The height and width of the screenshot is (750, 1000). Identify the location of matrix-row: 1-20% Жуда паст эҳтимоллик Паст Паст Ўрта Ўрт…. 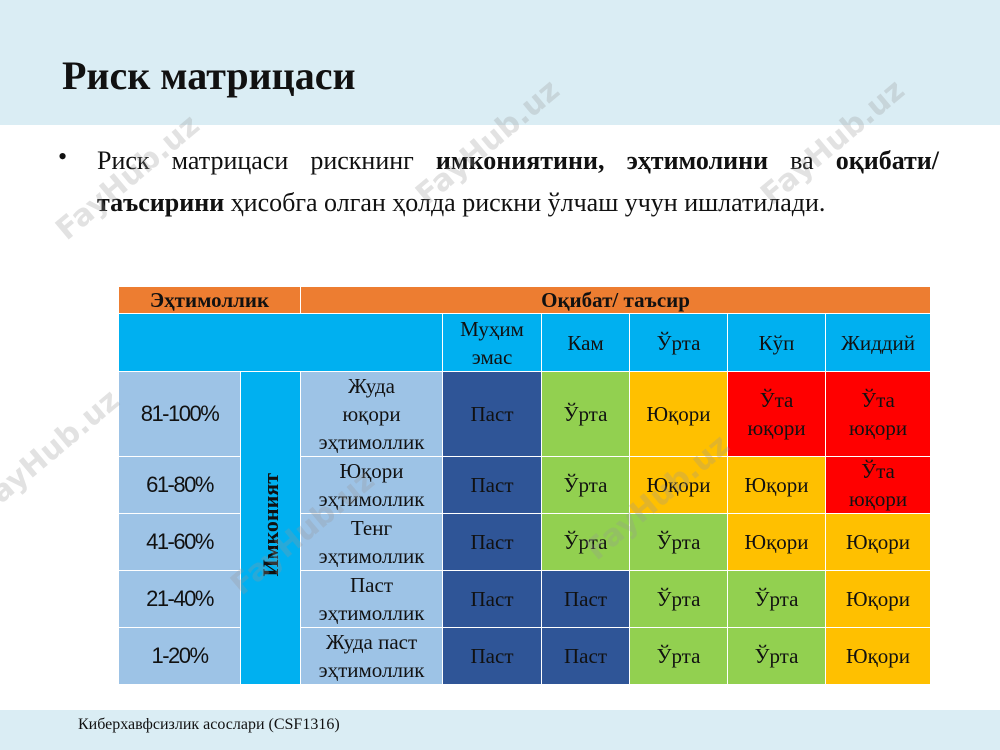
(525, 656).